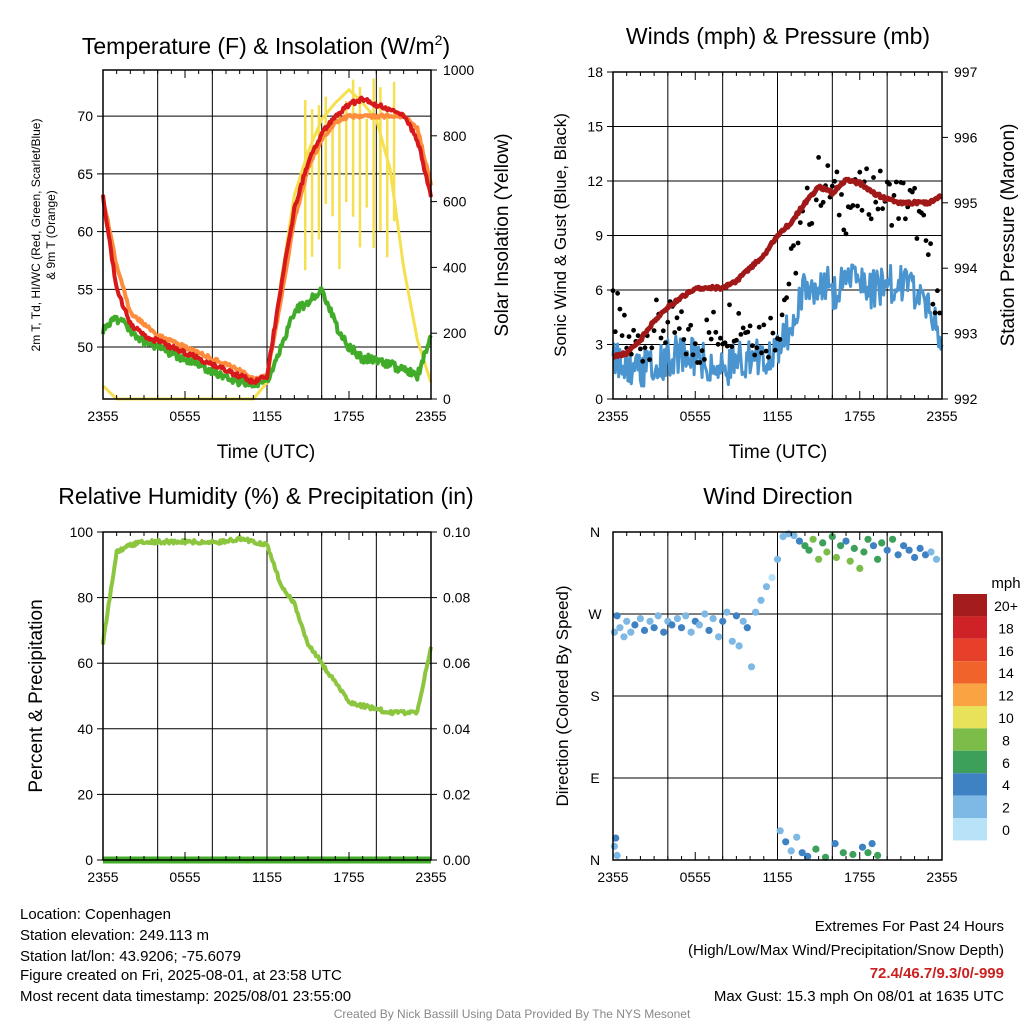 The image size is (1024, 1024). What do you see at coordinates (455, 333) in the screenshot?
I see `y2-tick-label: 200` at bounding box center [455, 333].